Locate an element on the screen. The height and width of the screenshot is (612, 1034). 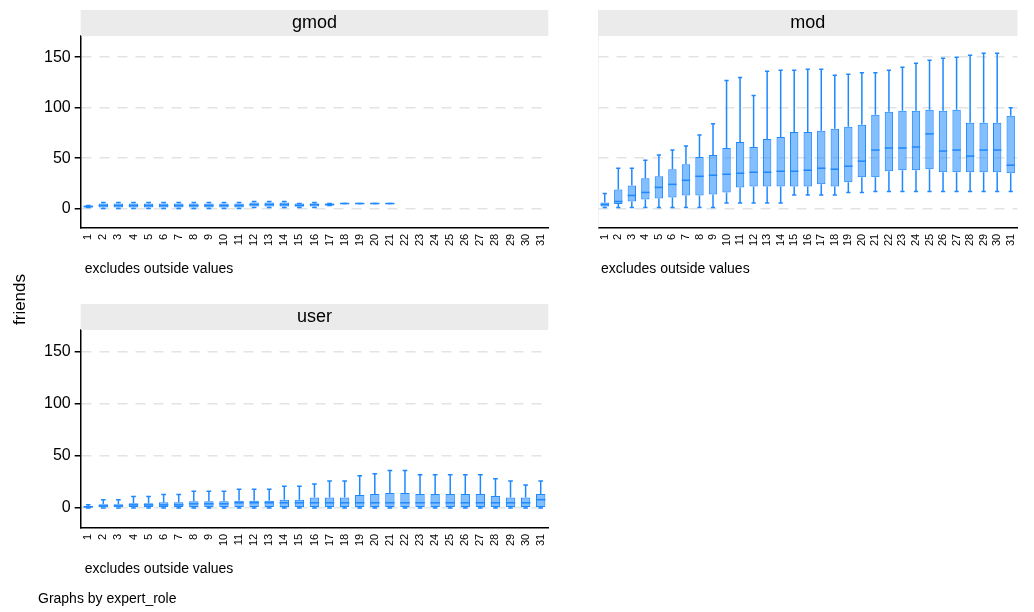
chart-title: user is located at coordinates (314, 315).